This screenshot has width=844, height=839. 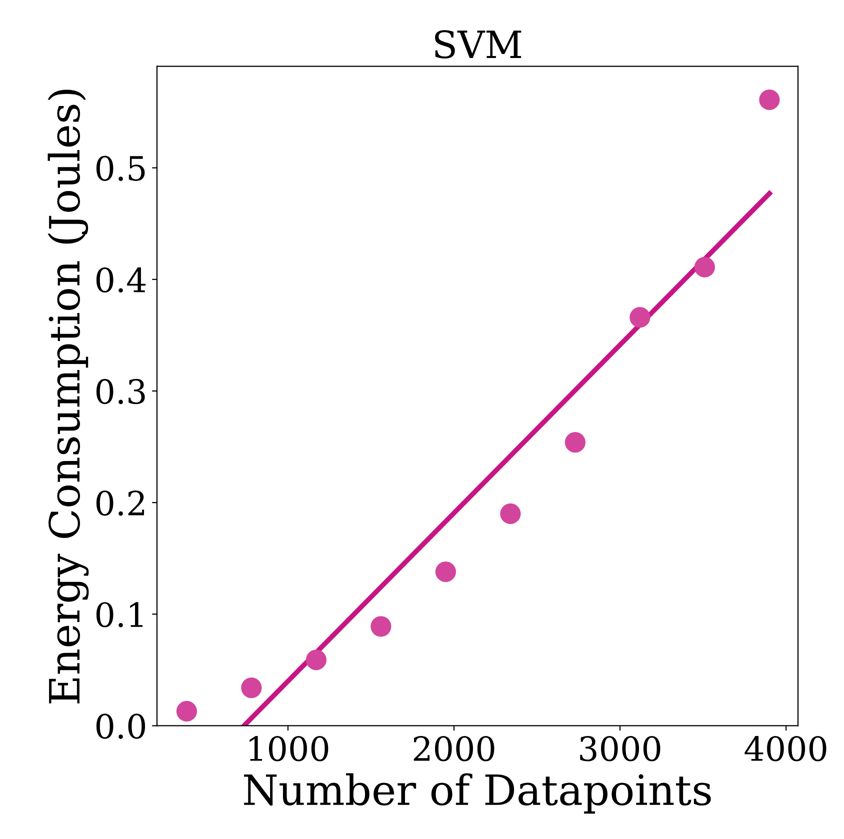 What do you see at coordinates (120, 503) in the screenshot?
I see `y-tick-label: 0.2` at bounding box center [120, 503].